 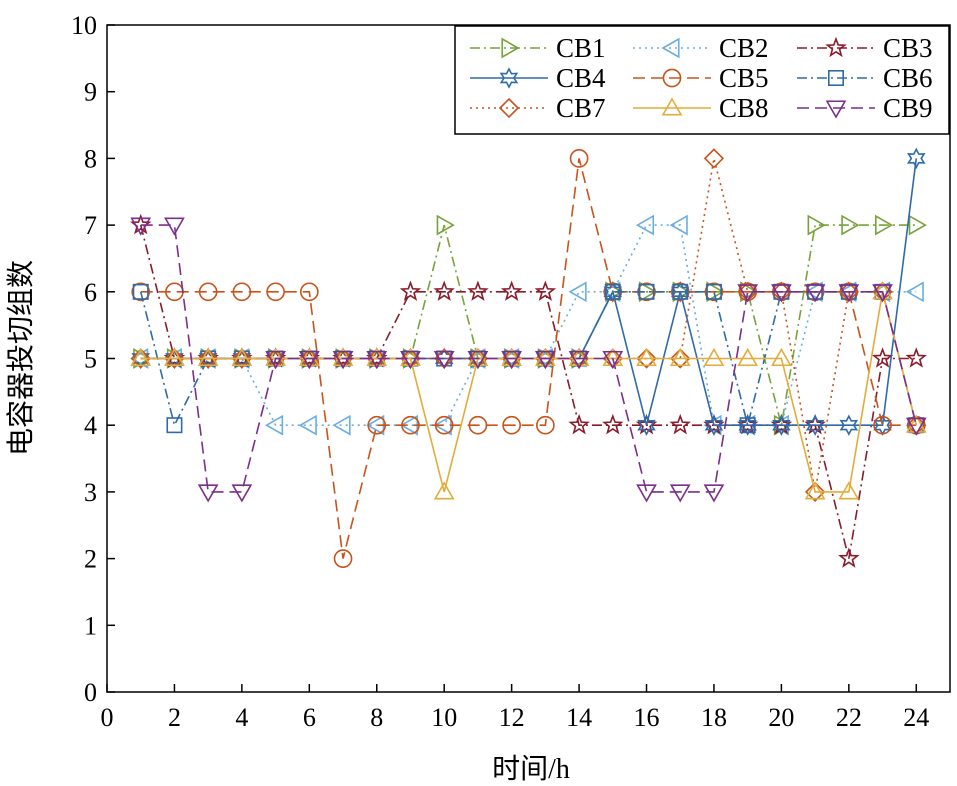 I want to click on x-tick-label: 0, so click(x=107, y=717).